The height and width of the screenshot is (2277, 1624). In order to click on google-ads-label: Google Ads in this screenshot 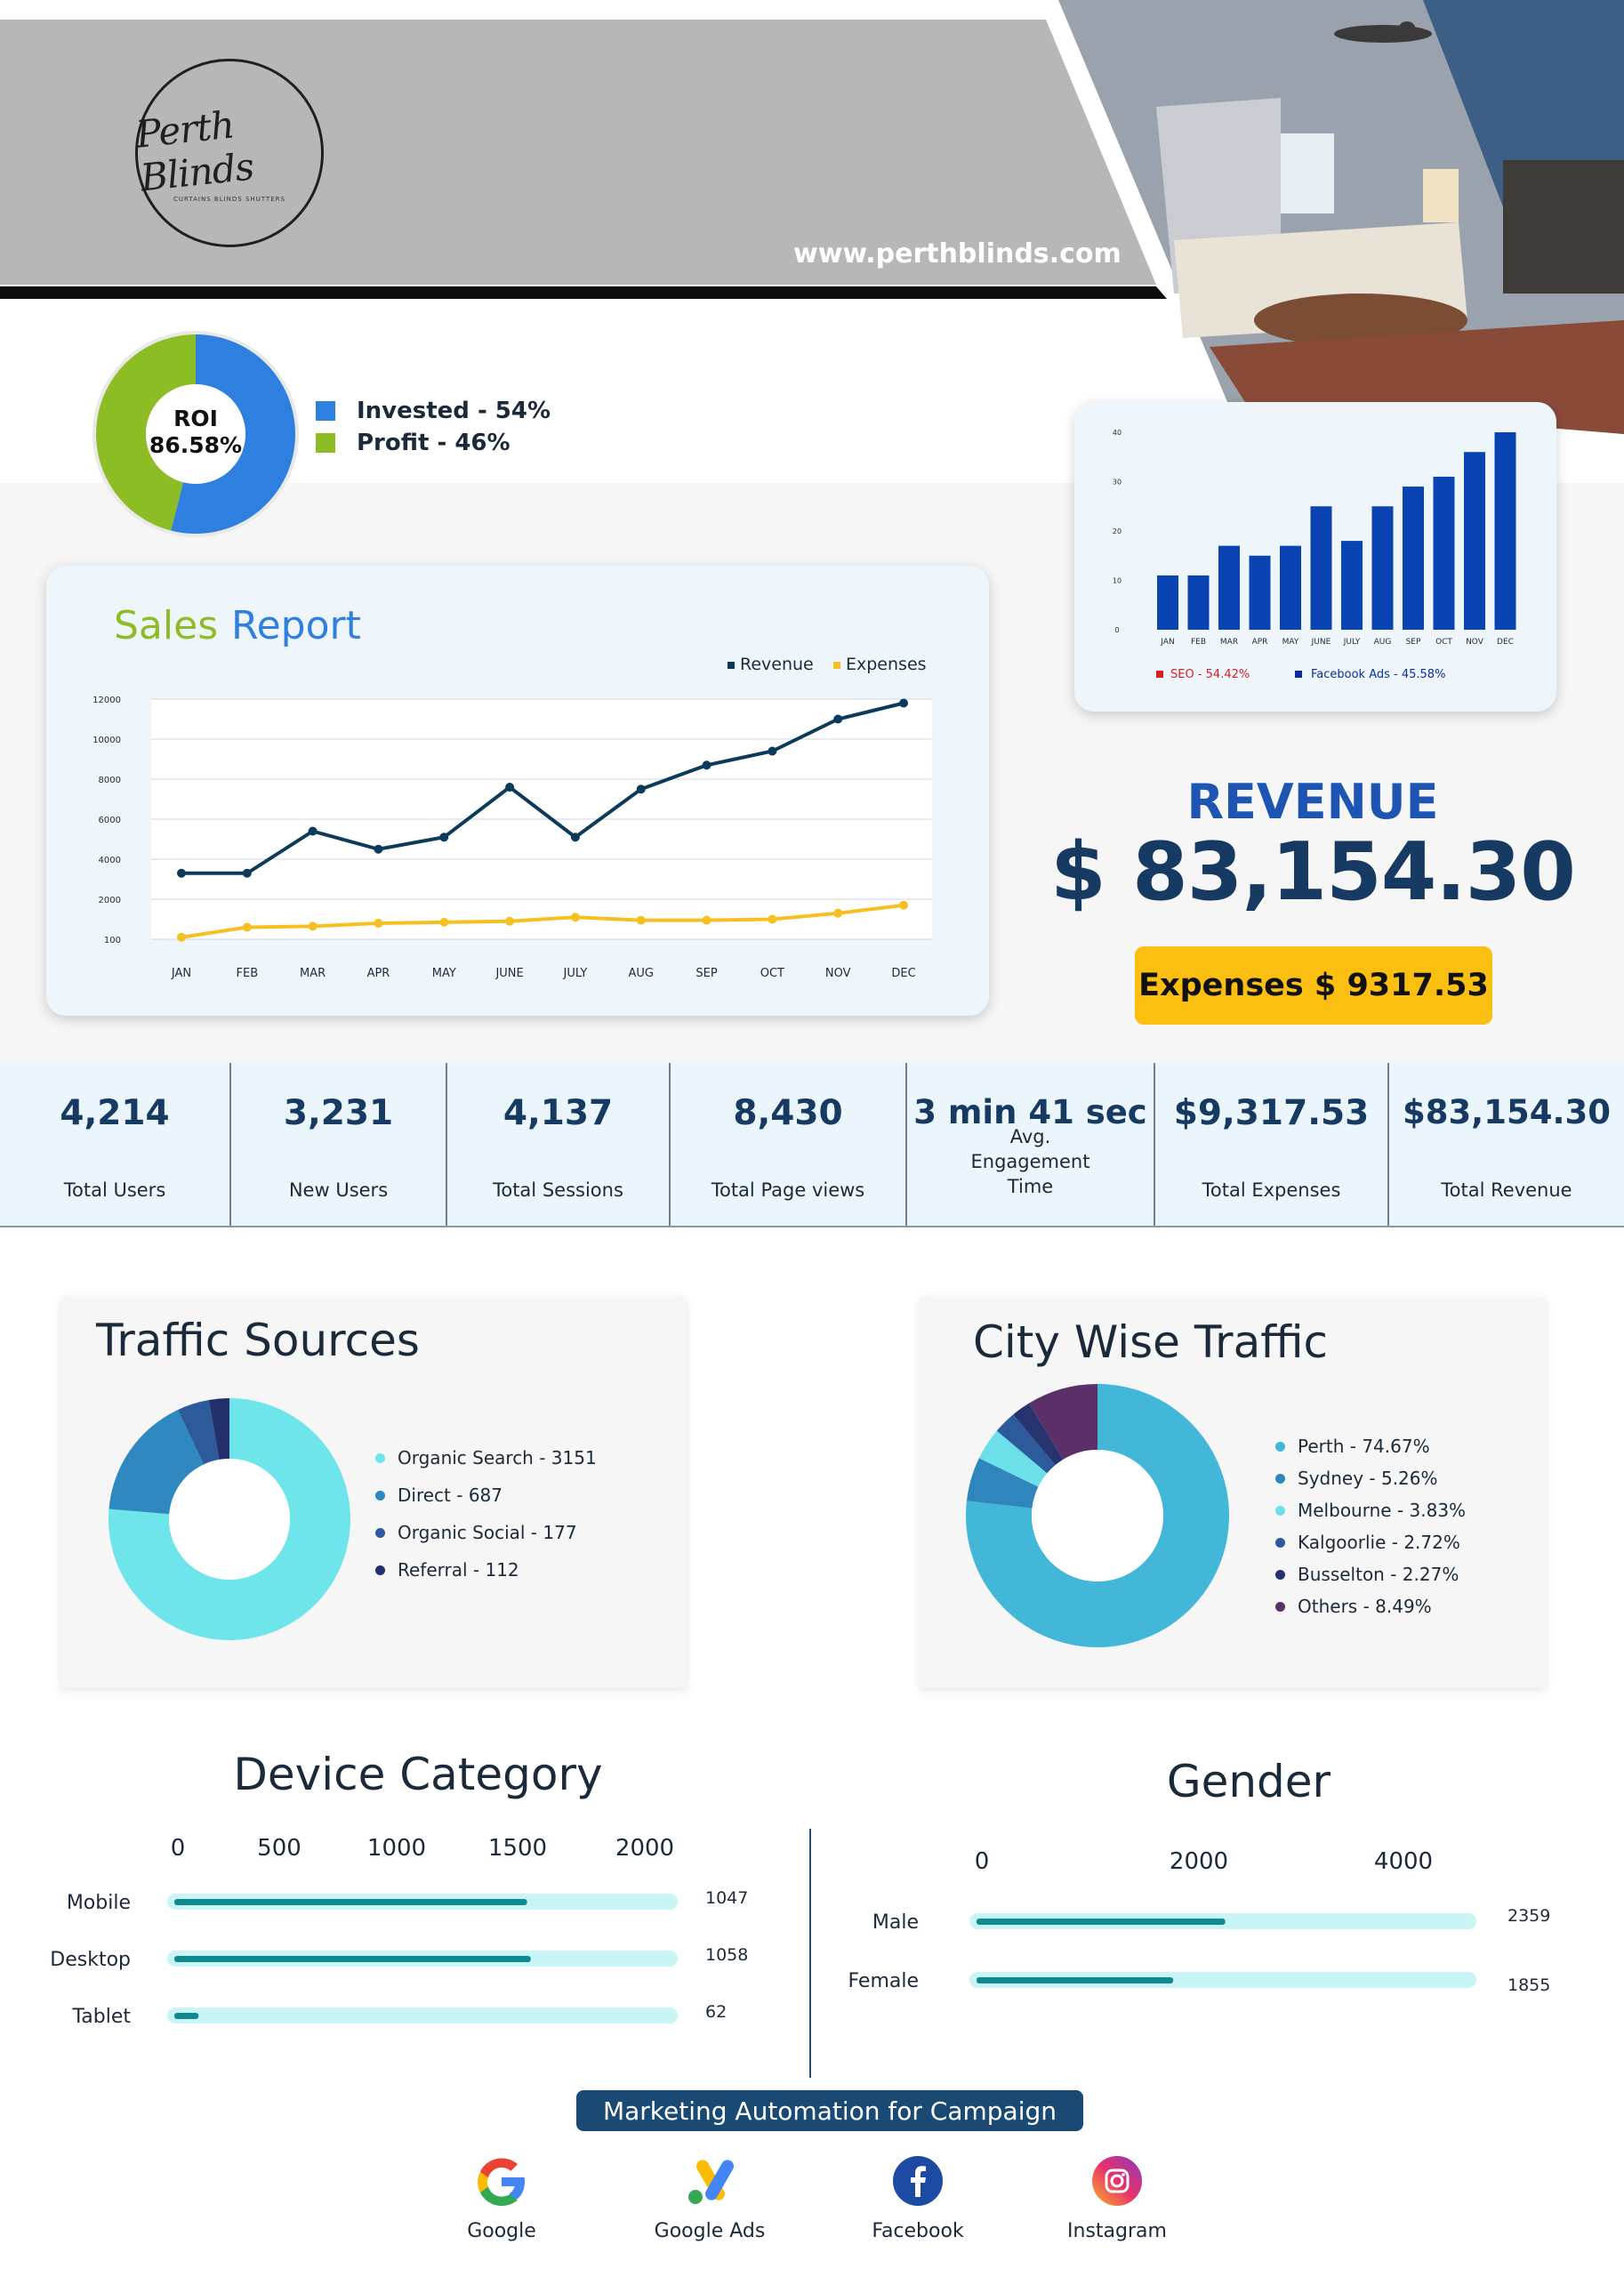, I will do `click(710, 2231)`.